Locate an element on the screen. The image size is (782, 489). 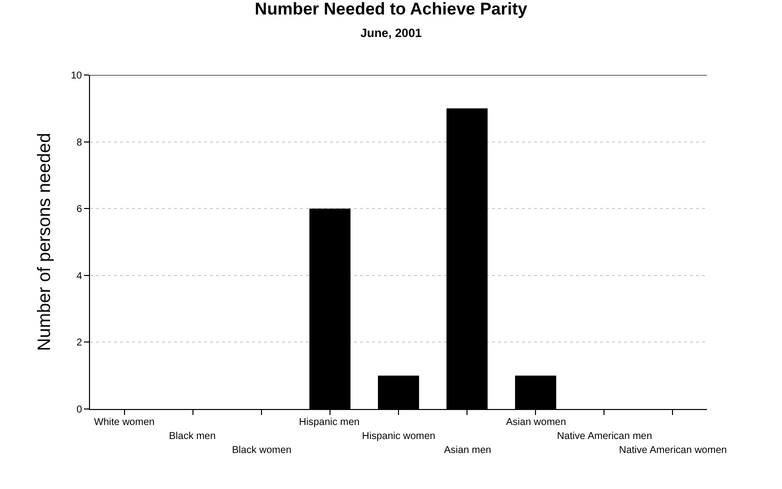
chart-title: Number Needed to Achieve Parity is located at coordinates (391, 9).